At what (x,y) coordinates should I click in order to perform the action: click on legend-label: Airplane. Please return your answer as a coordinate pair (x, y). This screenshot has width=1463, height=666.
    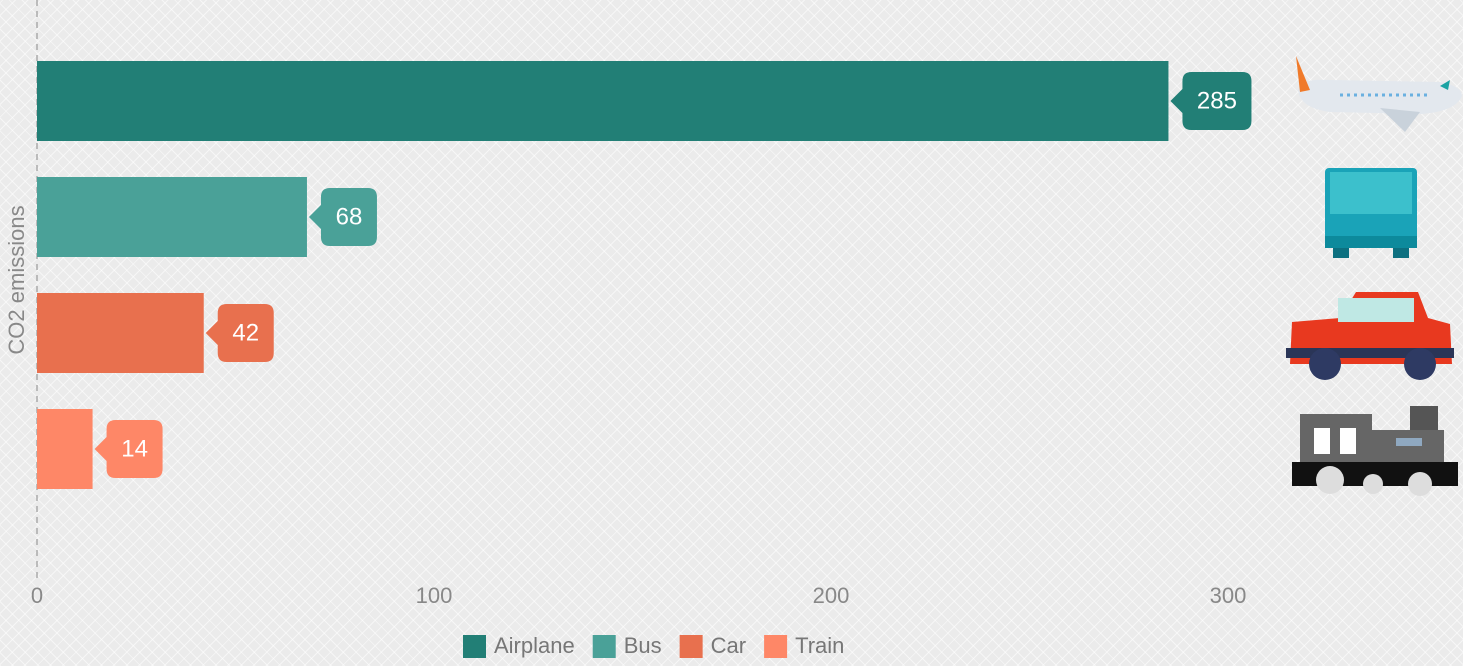
    Looking at the image, I should click on (534, 645).